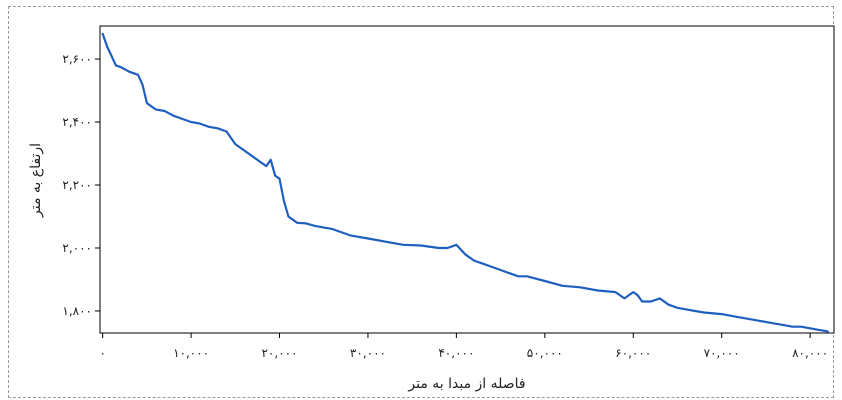  I want to click on x-axis-title: فاصله از مبدا به متر, so click(466, 384).